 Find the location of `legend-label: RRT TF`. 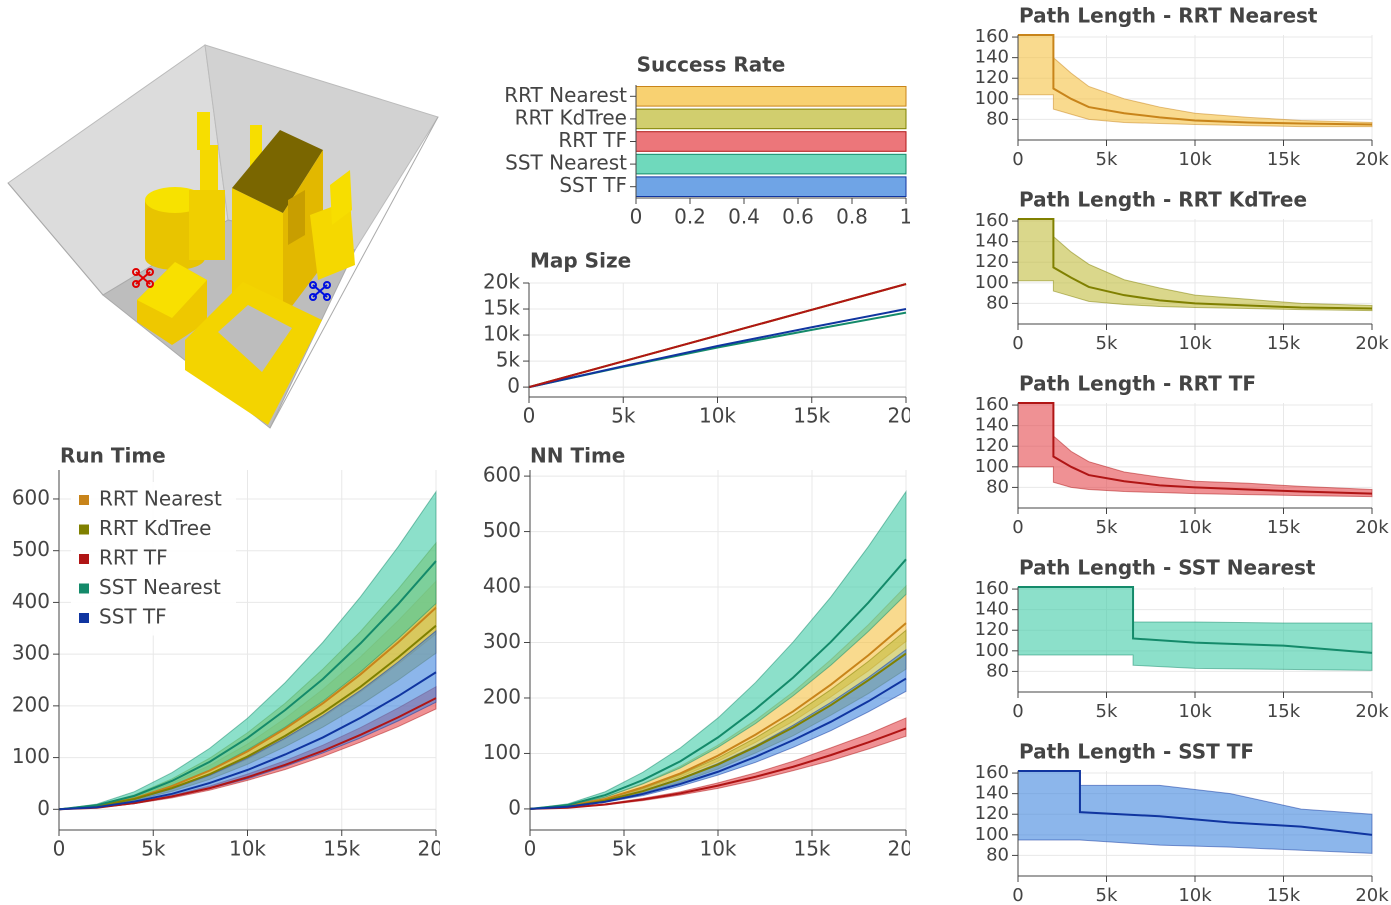

legend-label: RRT TF is located at coordinates (133, 558).